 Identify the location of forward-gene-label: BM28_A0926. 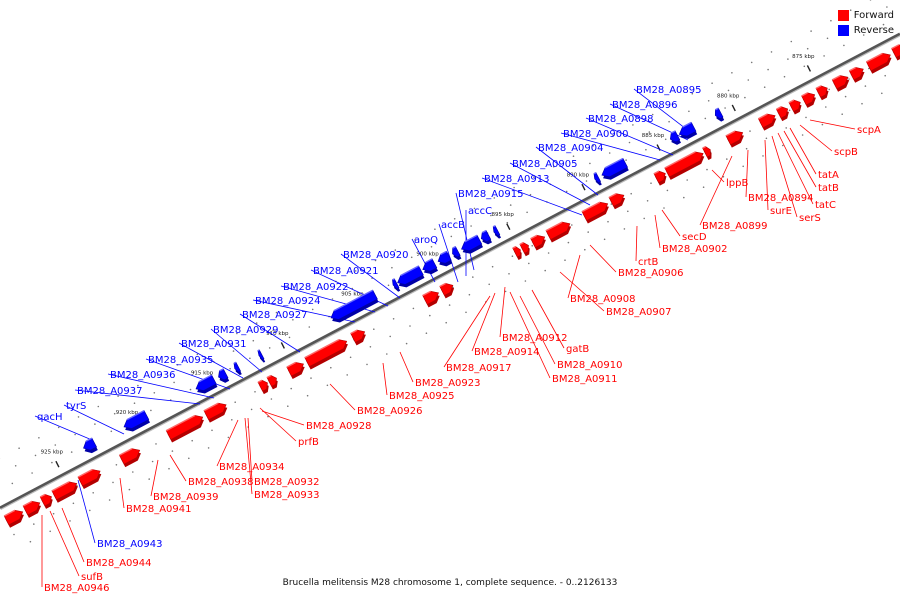
(390, 411).